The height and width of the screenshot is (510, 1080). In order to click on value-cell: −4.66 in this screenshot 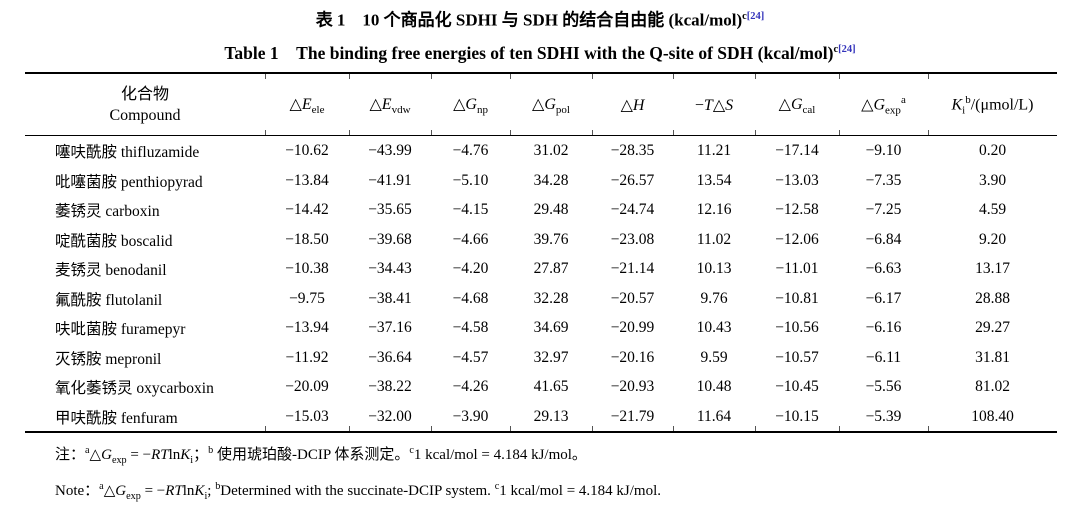, I will do `click(470, 239)`.